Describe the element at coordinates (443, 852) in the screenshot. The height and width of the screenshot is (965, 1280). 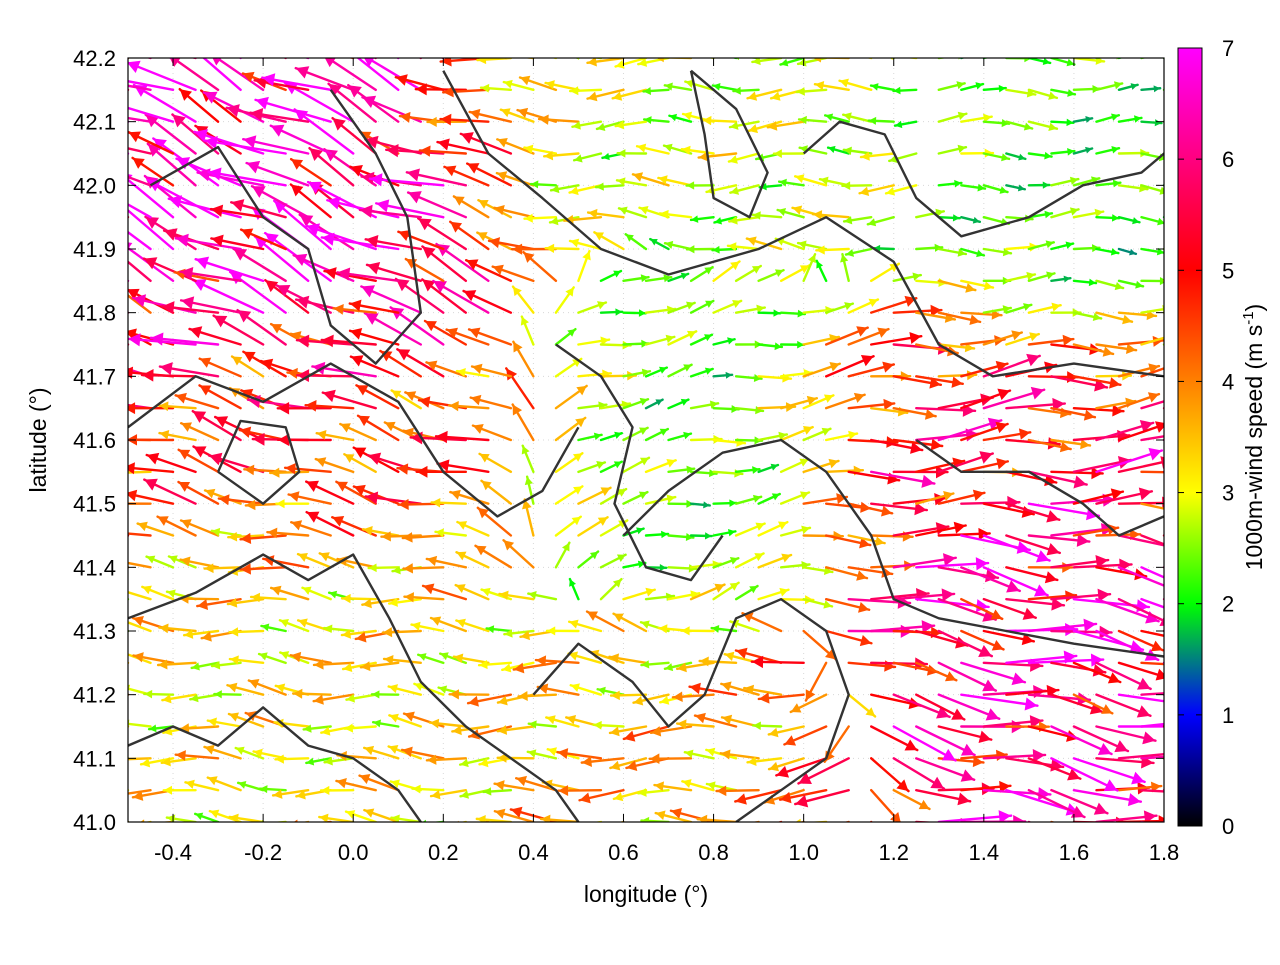
I see `x-tick-label: 0.2` at that location.